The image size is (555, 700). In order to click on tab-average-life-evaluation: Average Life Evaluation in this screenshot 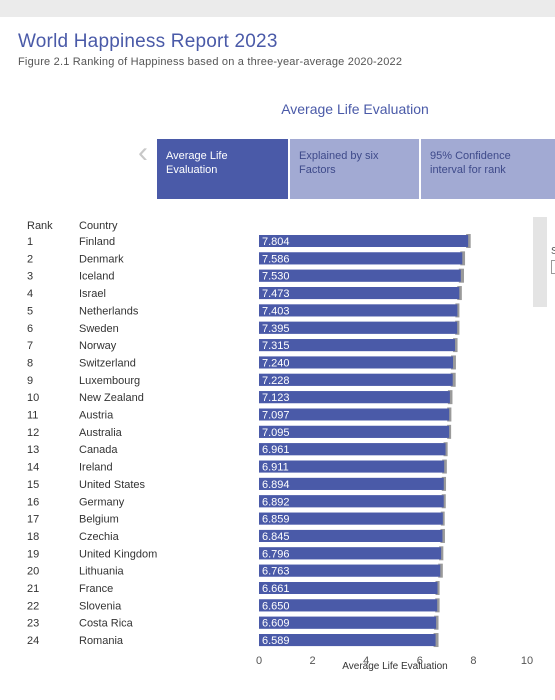, I will do `click(222, 169)`.